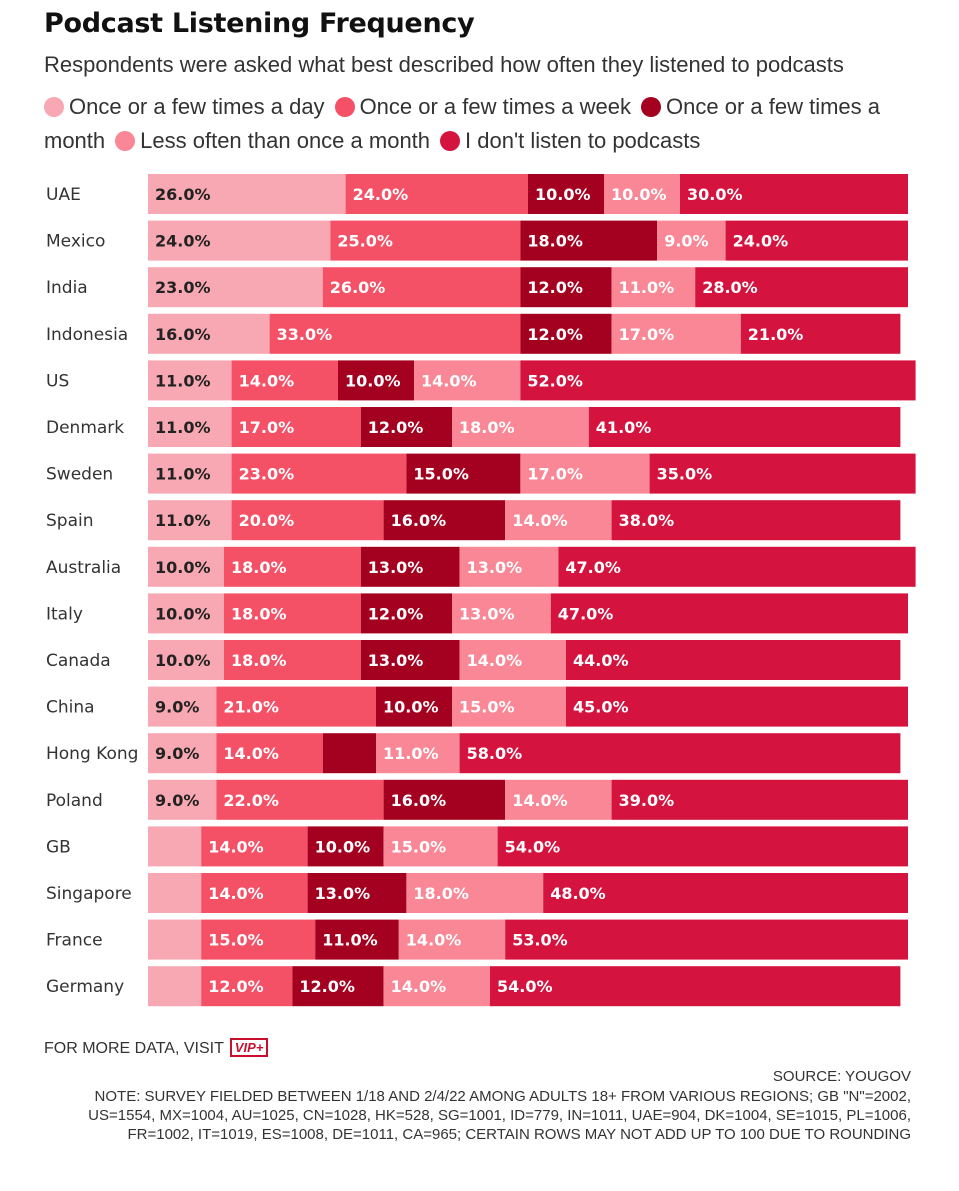 This screenshot has height=1191, width=959. I want to click on category-label: China, so click(70, 708).